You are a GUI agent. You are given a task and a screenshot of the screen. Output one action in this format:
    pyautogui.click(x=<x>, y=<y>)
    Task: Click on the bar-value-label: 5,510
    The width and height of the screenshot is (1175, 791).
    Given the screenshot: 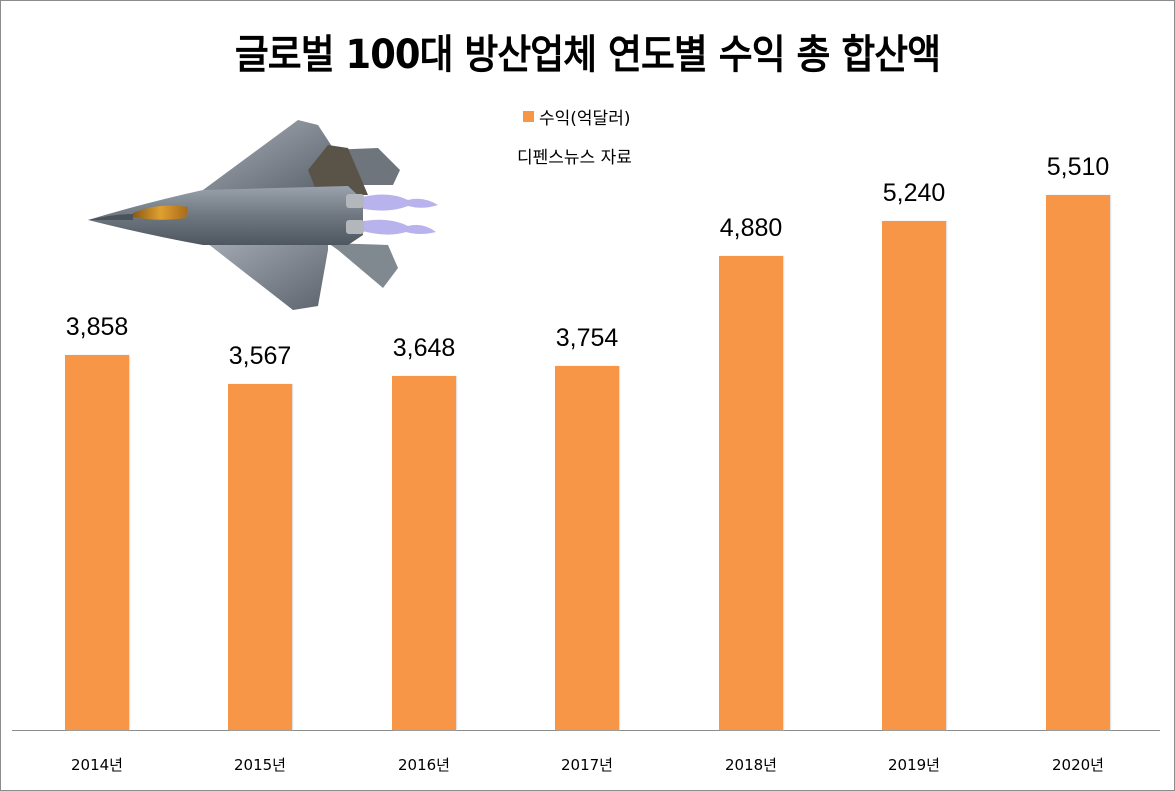 What is the action you would take?
    pyautogui.click(x=1078, y=167)
    